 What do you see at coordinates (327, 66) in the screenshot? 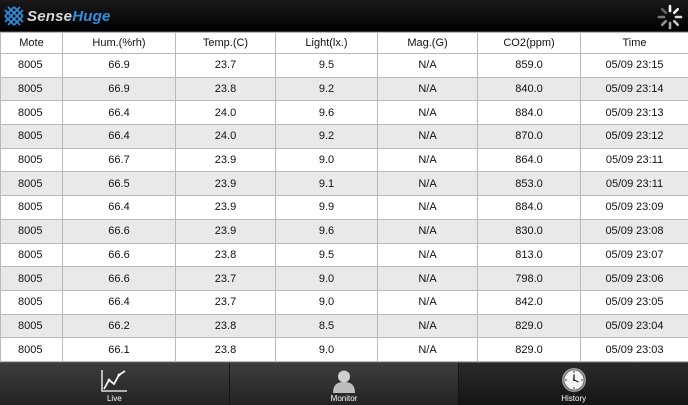
I see `light-cell: 9.5` at bounding box center [327, 66].